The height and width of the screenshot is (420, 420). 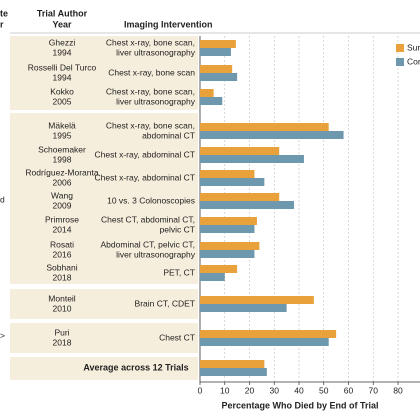 I want to click on author: Wang, so click(x=62, y=195).